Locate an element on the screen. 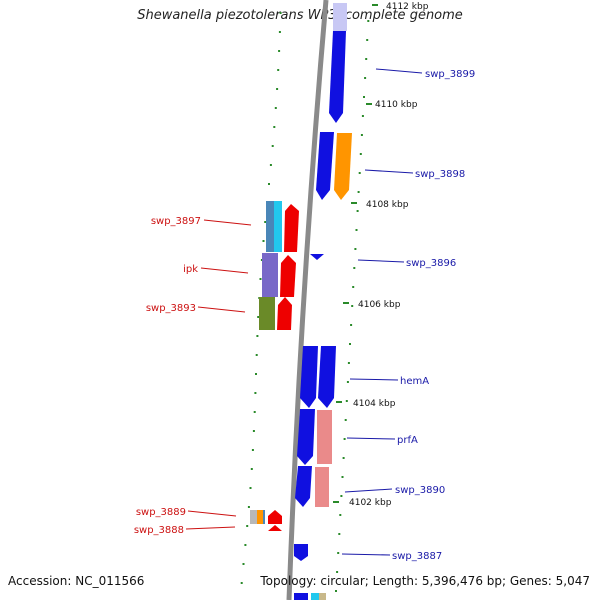 This screenshot has width=600, height=600. gene-bottom-tan is located at coordinates (322, 596).